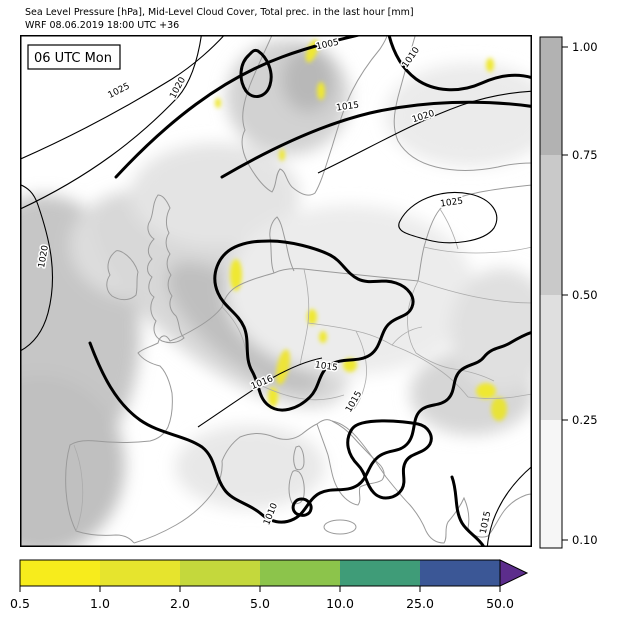  I want to click on valid-time-box: 06 UTC Mon, so click(74, 57).